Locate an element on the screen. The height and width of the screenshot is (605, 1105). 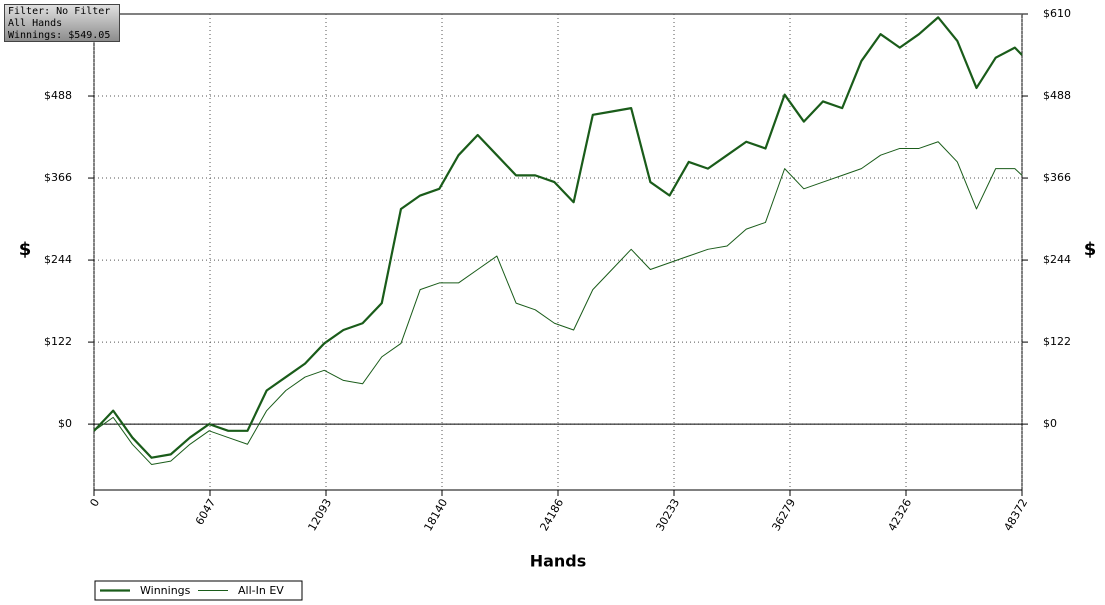
x-tick-label: 0 is located at coordinates (94, 503).